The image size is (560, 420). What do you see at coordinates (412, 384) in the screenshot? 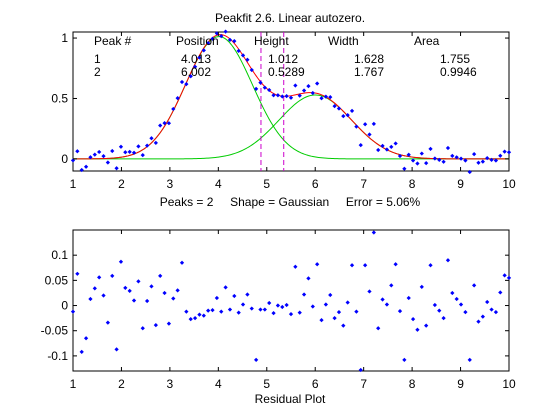
I see `x-tick-label: 8` at bounding box center [412, 384].